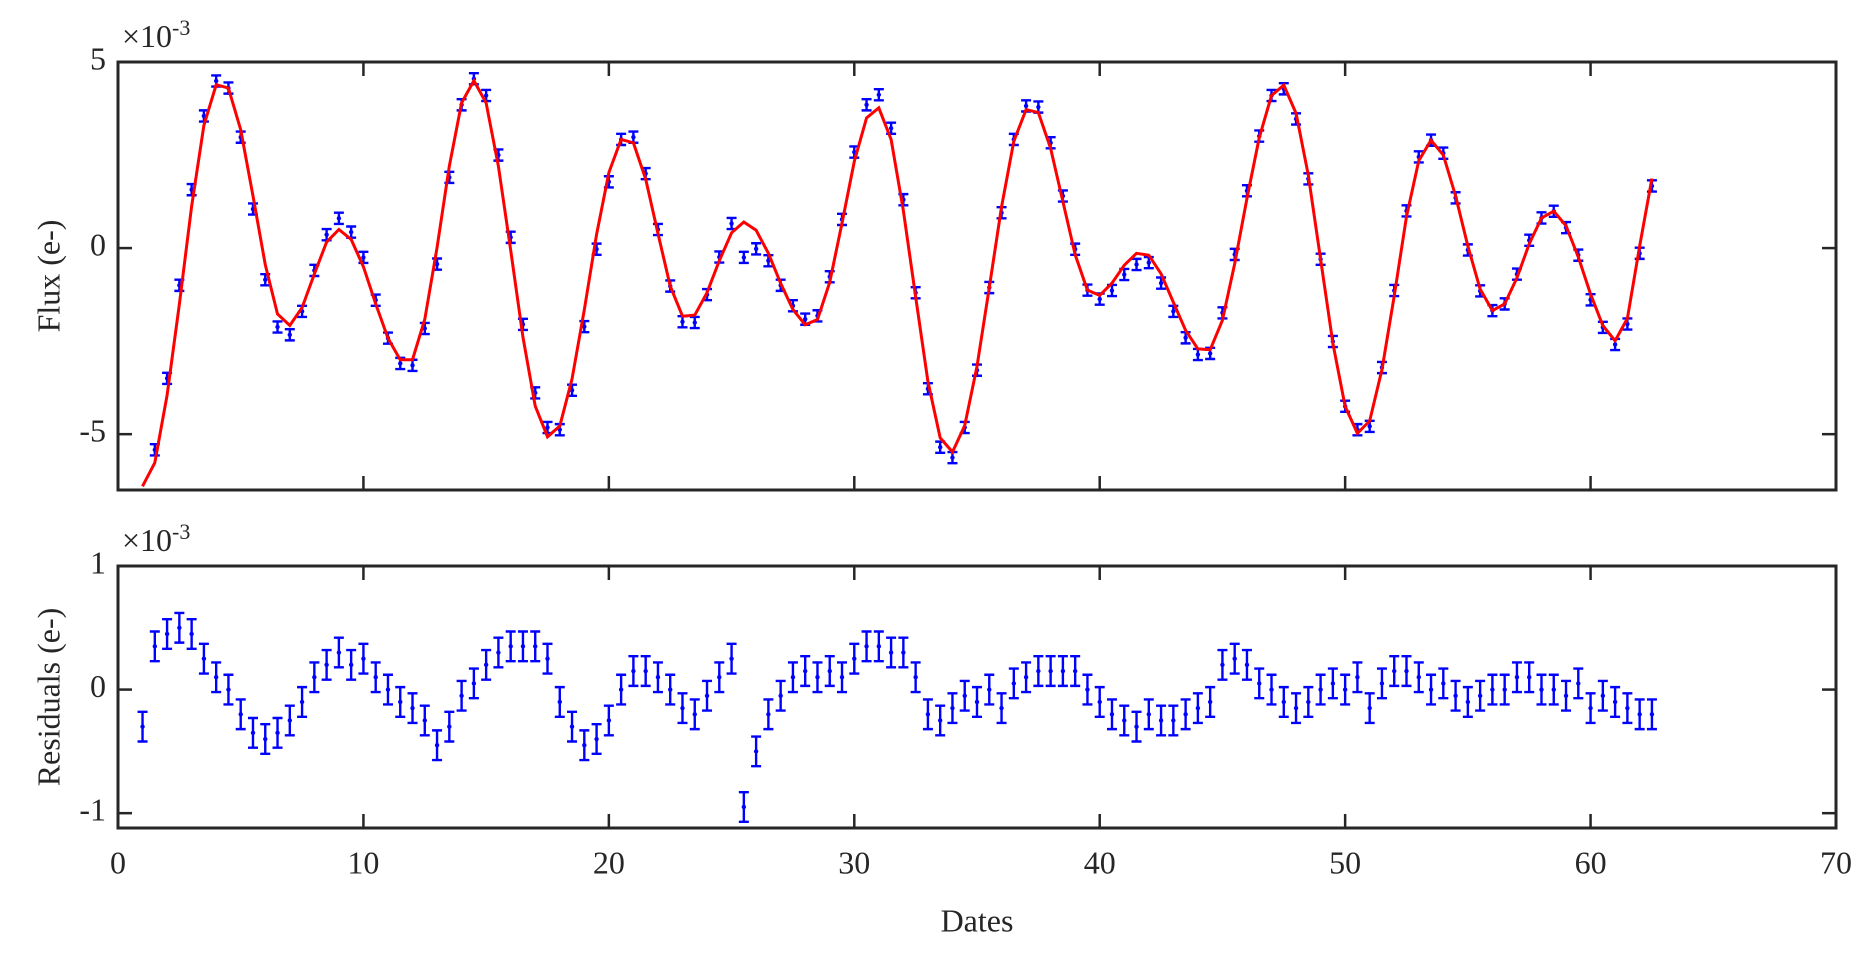 The image size is (1875, 958). I want to click on axis-multiplier: ×10⁻³, so click(156, 34).